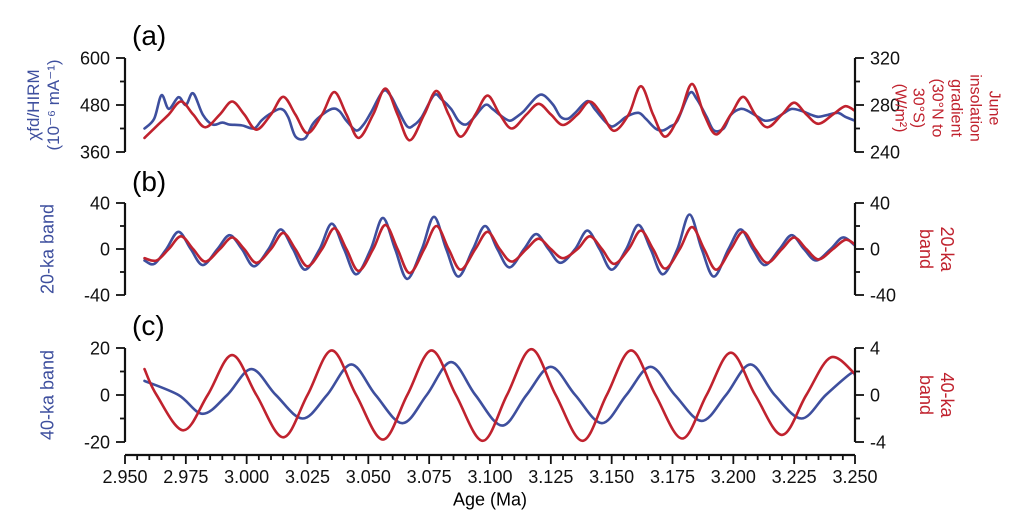 This screenshot has height=516, width=1012. Describe the element at coordinates (148, 325) in the screenshot. I see `panel-c-letter: (c)` at that location.